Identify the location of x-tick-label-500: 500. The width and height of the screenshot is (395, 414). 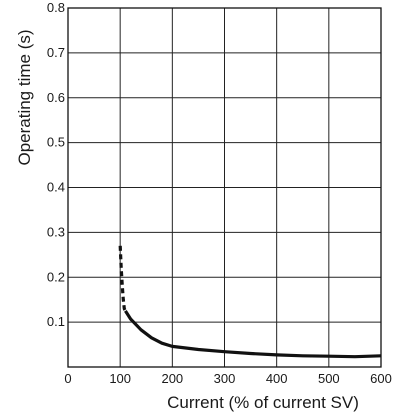
(329, 378).